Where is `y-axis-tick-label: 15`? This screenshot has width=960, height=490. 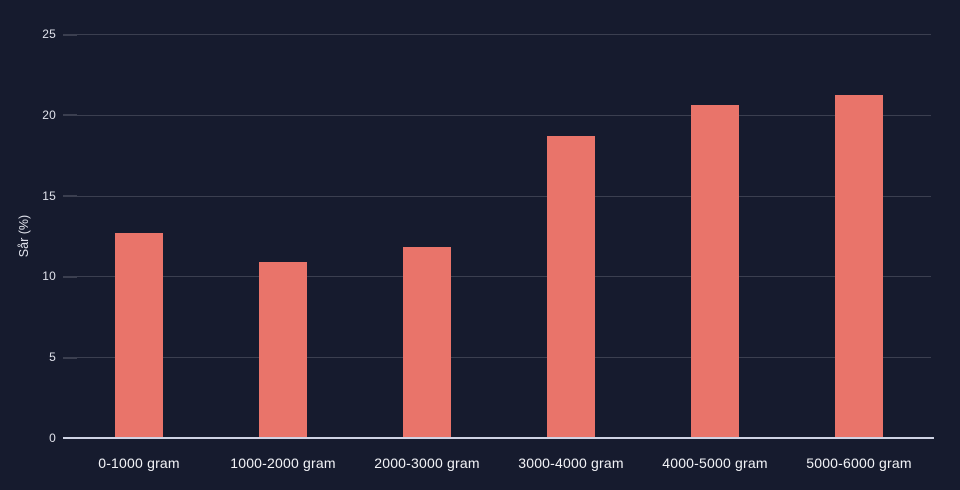
y-axis-tick-label: 15 is located at coordinates (49, 195).